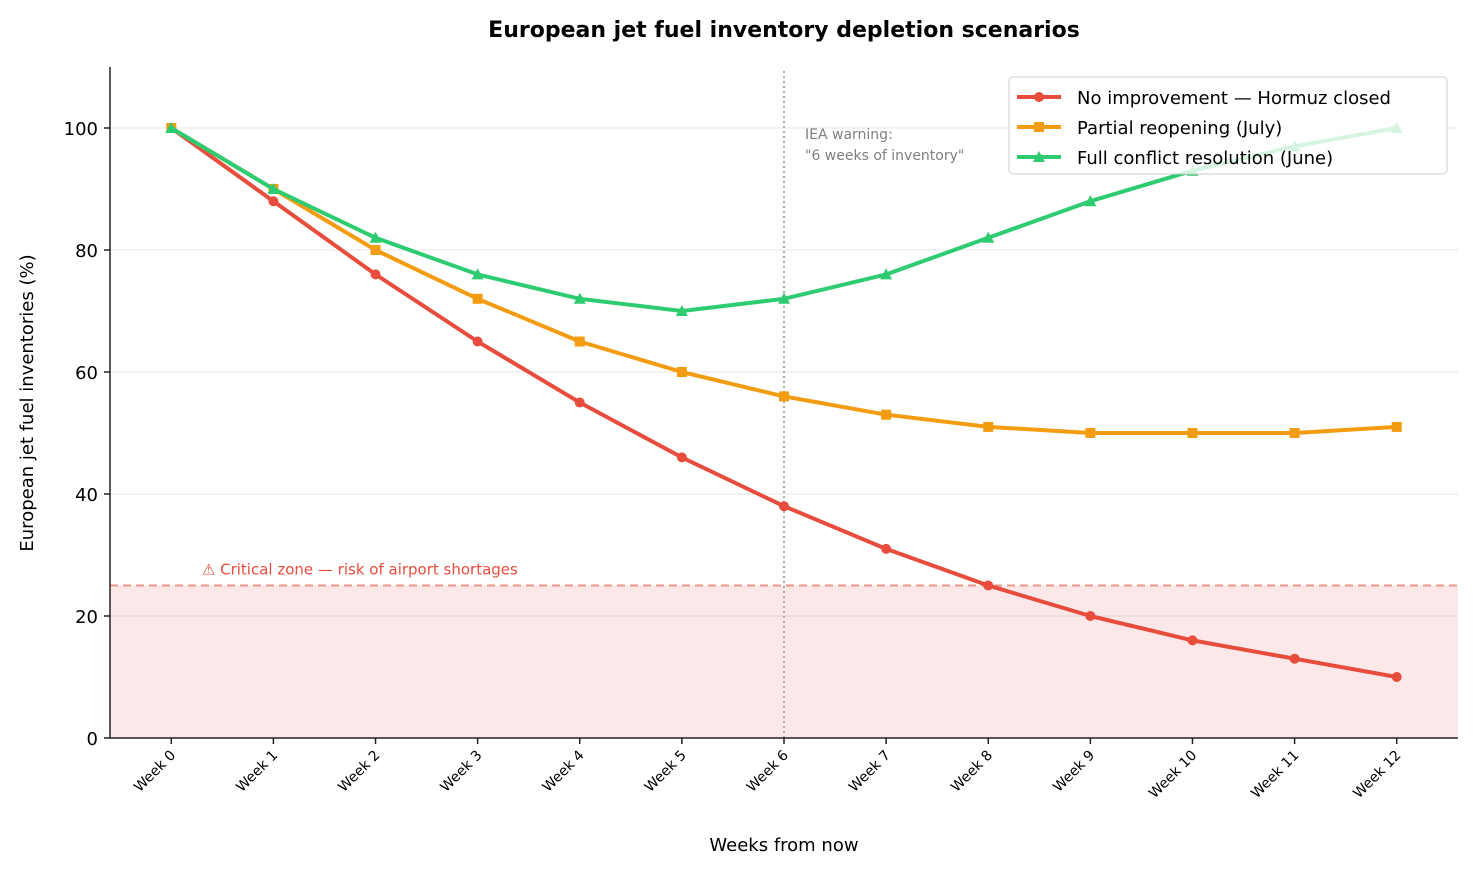 The image size is (1473, 875). What do you see at coordinates (870, 772) in the screenshot?
I see `x-tick-label: Week 7` at bounding box center [870, 772].